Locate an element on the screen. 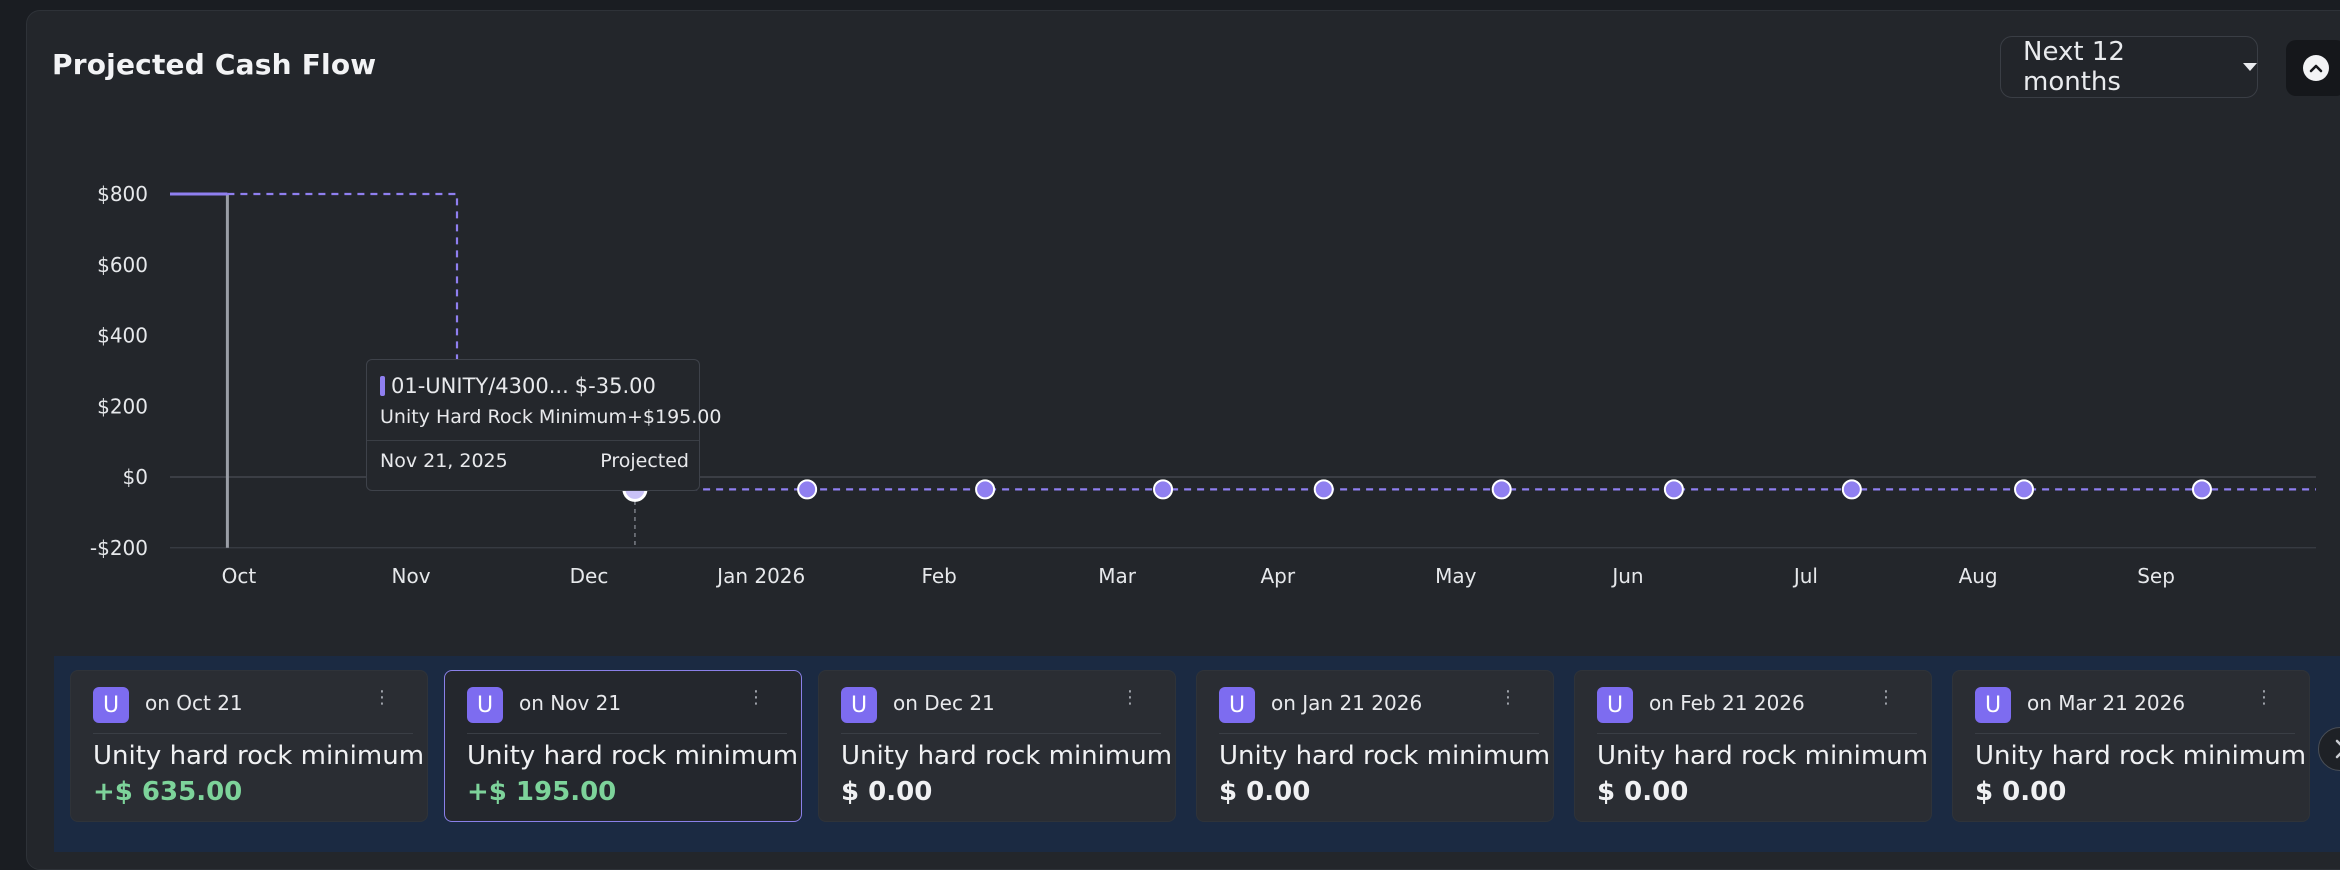  x-tick-label: Mar is located at coordinates (1117, 576).